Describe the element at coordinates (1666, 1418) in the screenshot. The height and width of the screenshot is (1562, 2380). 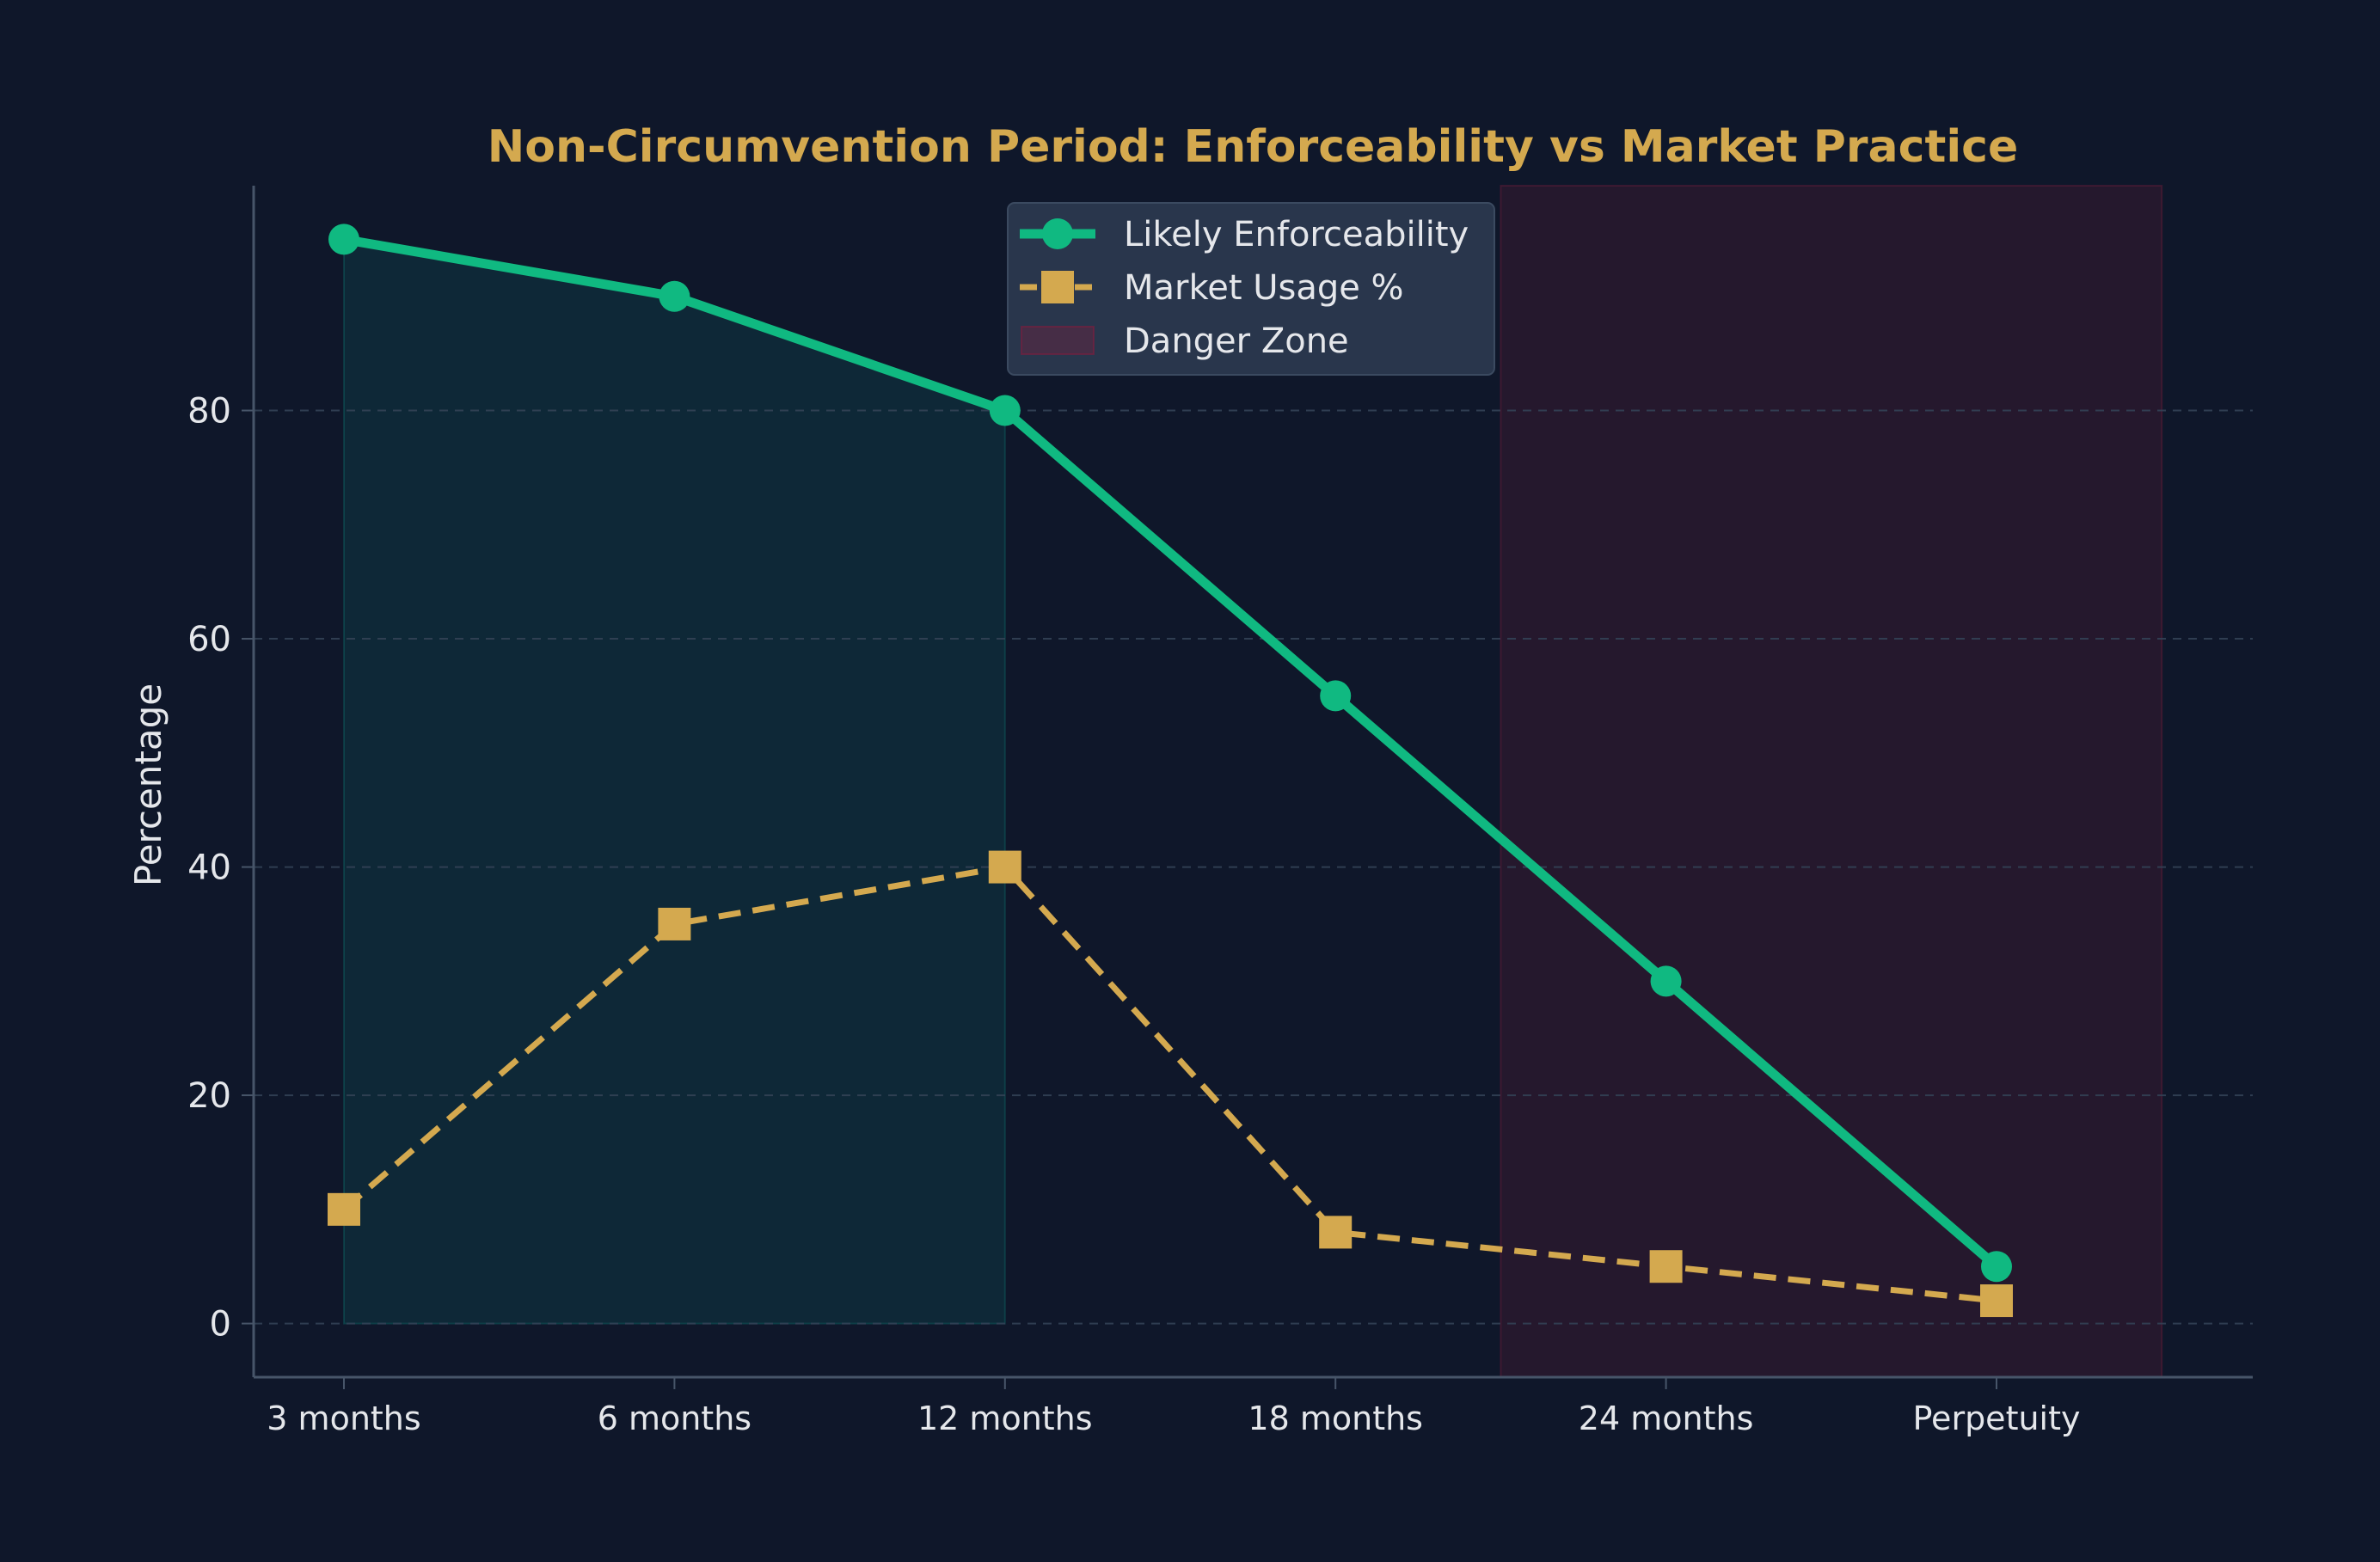
I see `x-tick-label: 24 months` at that location.